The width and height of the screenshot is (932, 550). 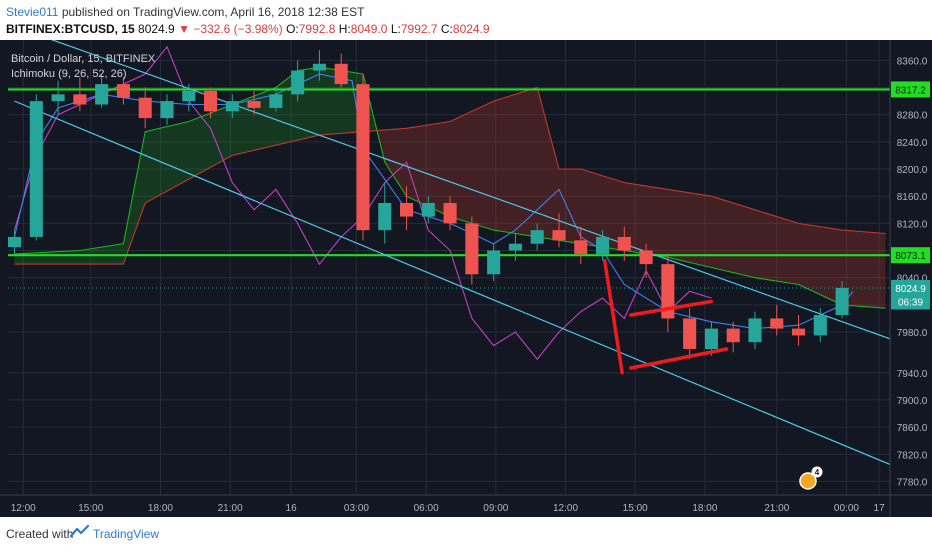 I want to click on time-tick-label: 06:00, so click(x=426, y=508).